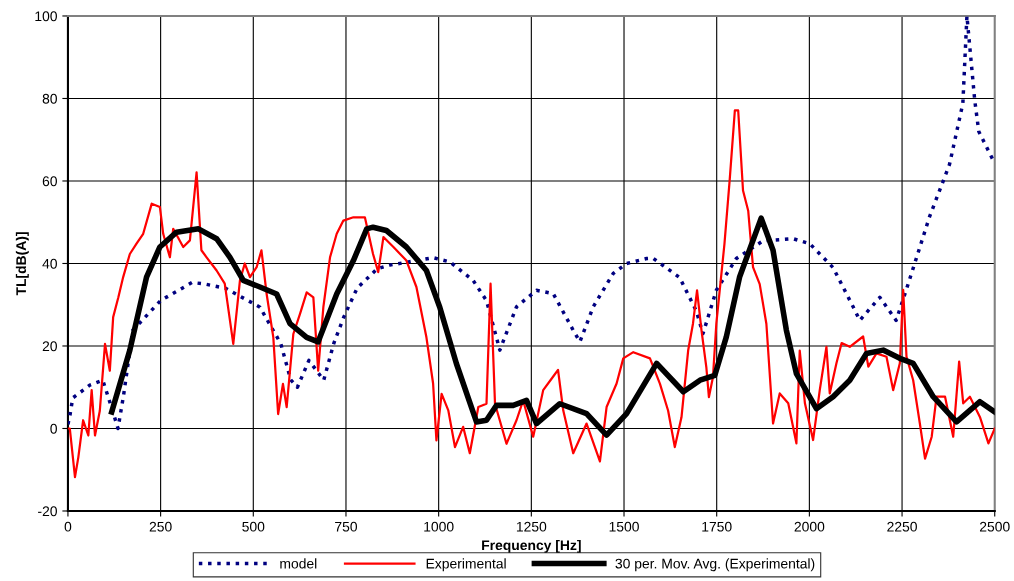 The image size is (1014, 581). What do you see at coordinates (531, 526) in the screenshot?
I see `x-tick-label: 1250` at bounding box center [531, 526].